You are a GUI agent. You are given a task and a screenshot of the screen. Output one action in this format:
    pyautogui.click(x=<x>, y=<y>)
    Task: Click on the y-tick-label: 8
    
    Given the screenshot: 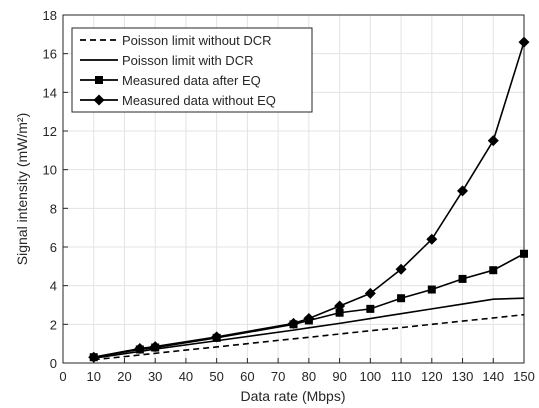 What is the action you would take?
    pyautogui.click(x=53, y=208)
    